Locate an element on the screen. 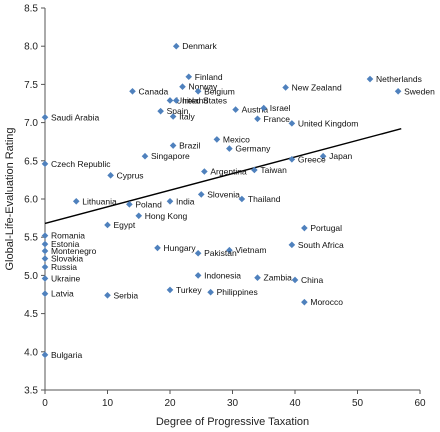  data-point-label: Greece is located at coordinates (312, 159).